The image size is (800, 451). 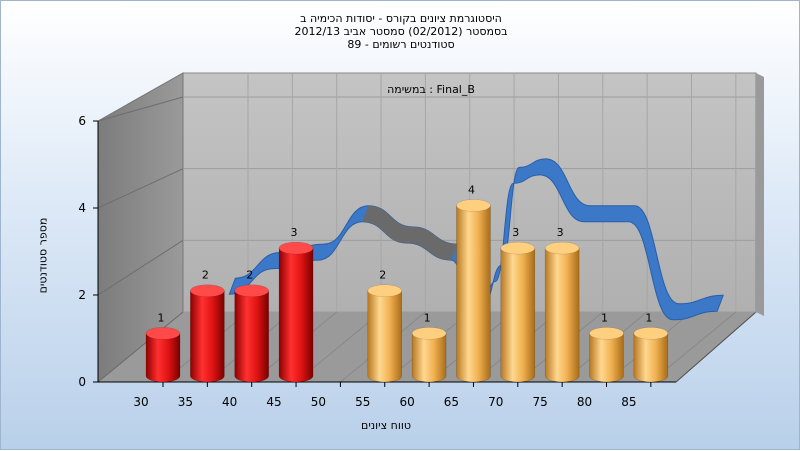 What do you see at coordinates (451, 402) in the screenshot?
I see `x-tick-label: 65` at bounding box center [451, 402].